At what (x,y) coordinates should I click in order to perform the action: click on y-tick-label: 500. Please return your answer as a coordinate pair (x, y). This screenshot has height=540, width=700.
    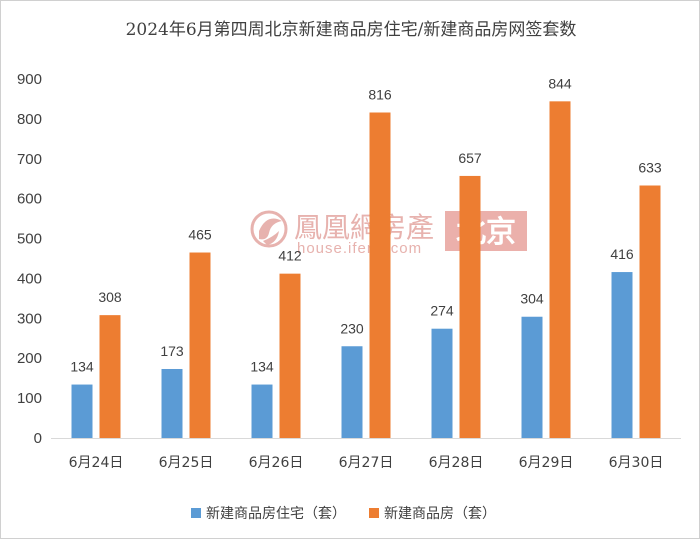
    Looking at the image, I should click on (29, 239).